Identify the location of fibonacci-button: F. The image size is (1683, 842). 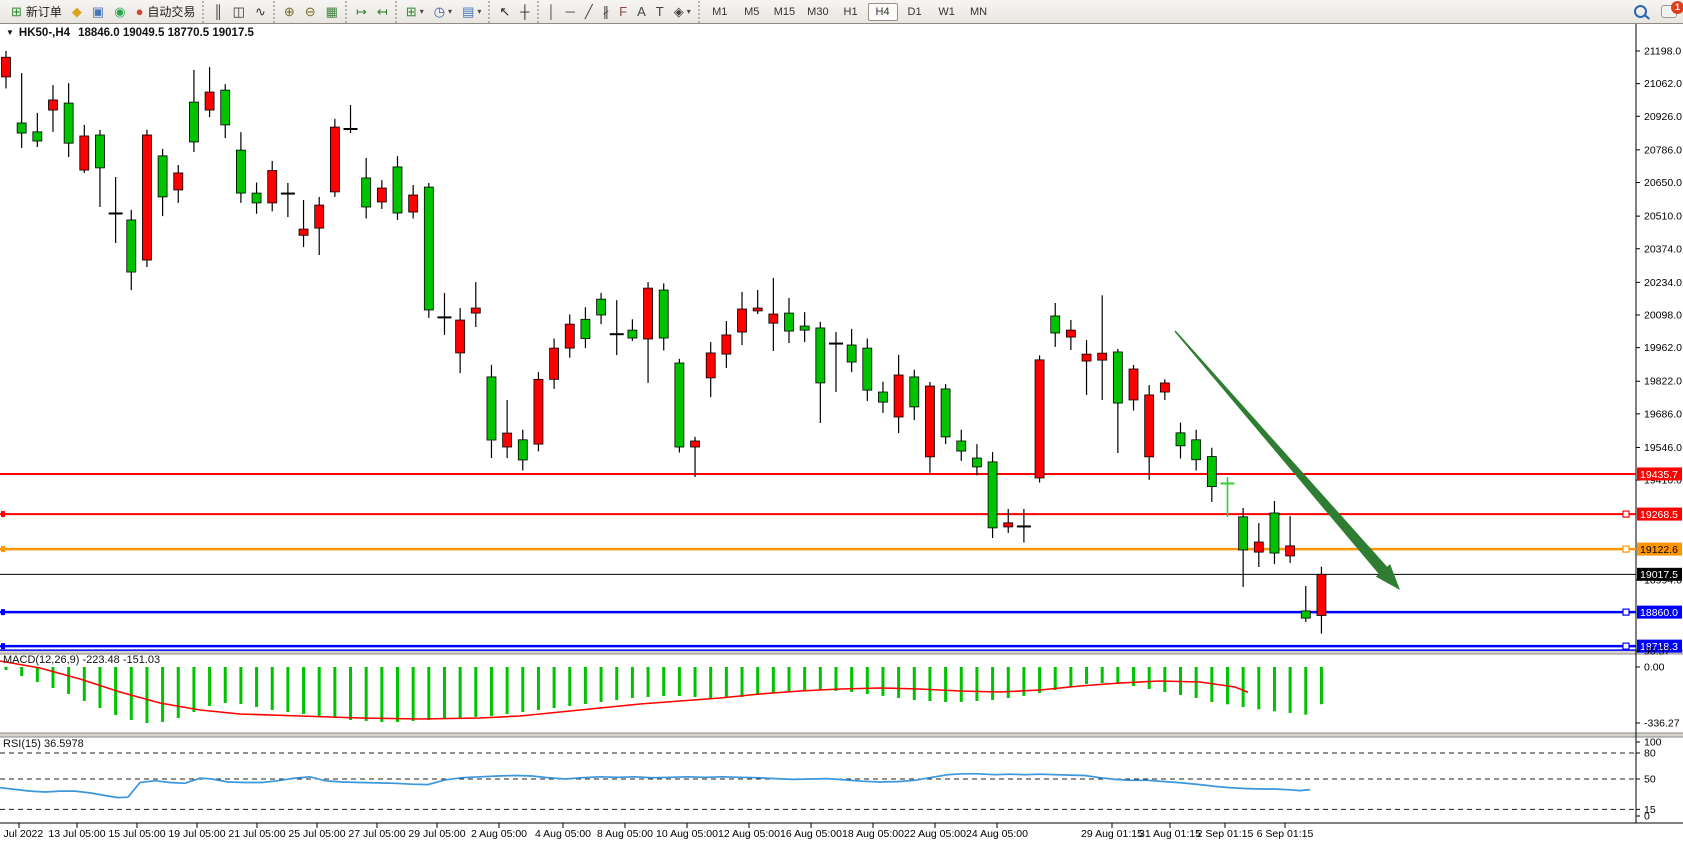
(623, 11).